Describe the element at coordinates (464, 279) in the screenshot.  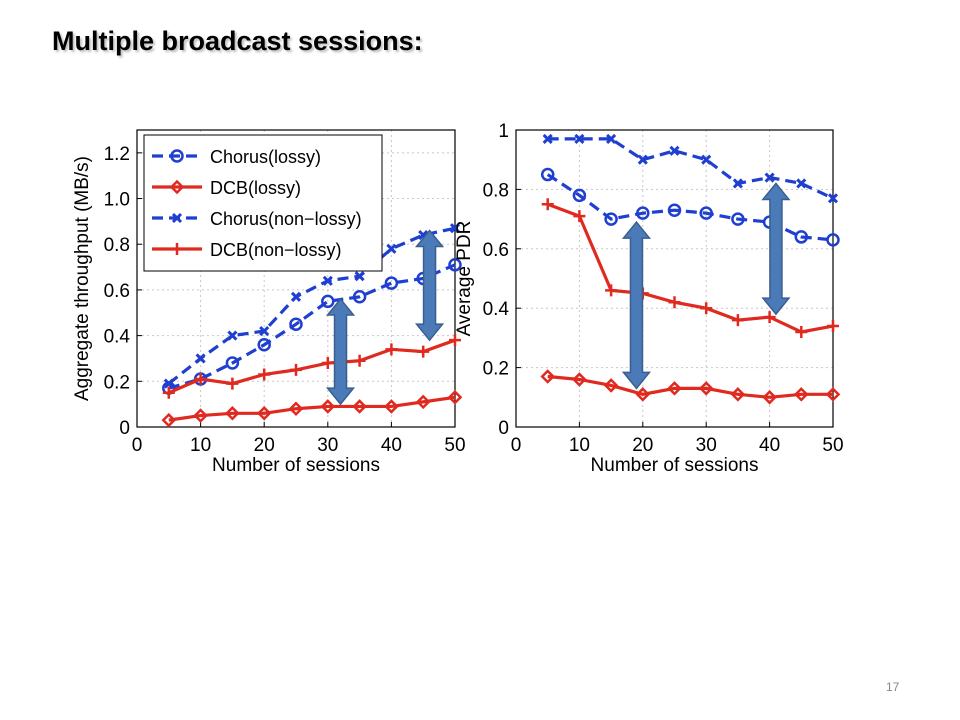
I see `y-axis-label: Average PDR` at that location.